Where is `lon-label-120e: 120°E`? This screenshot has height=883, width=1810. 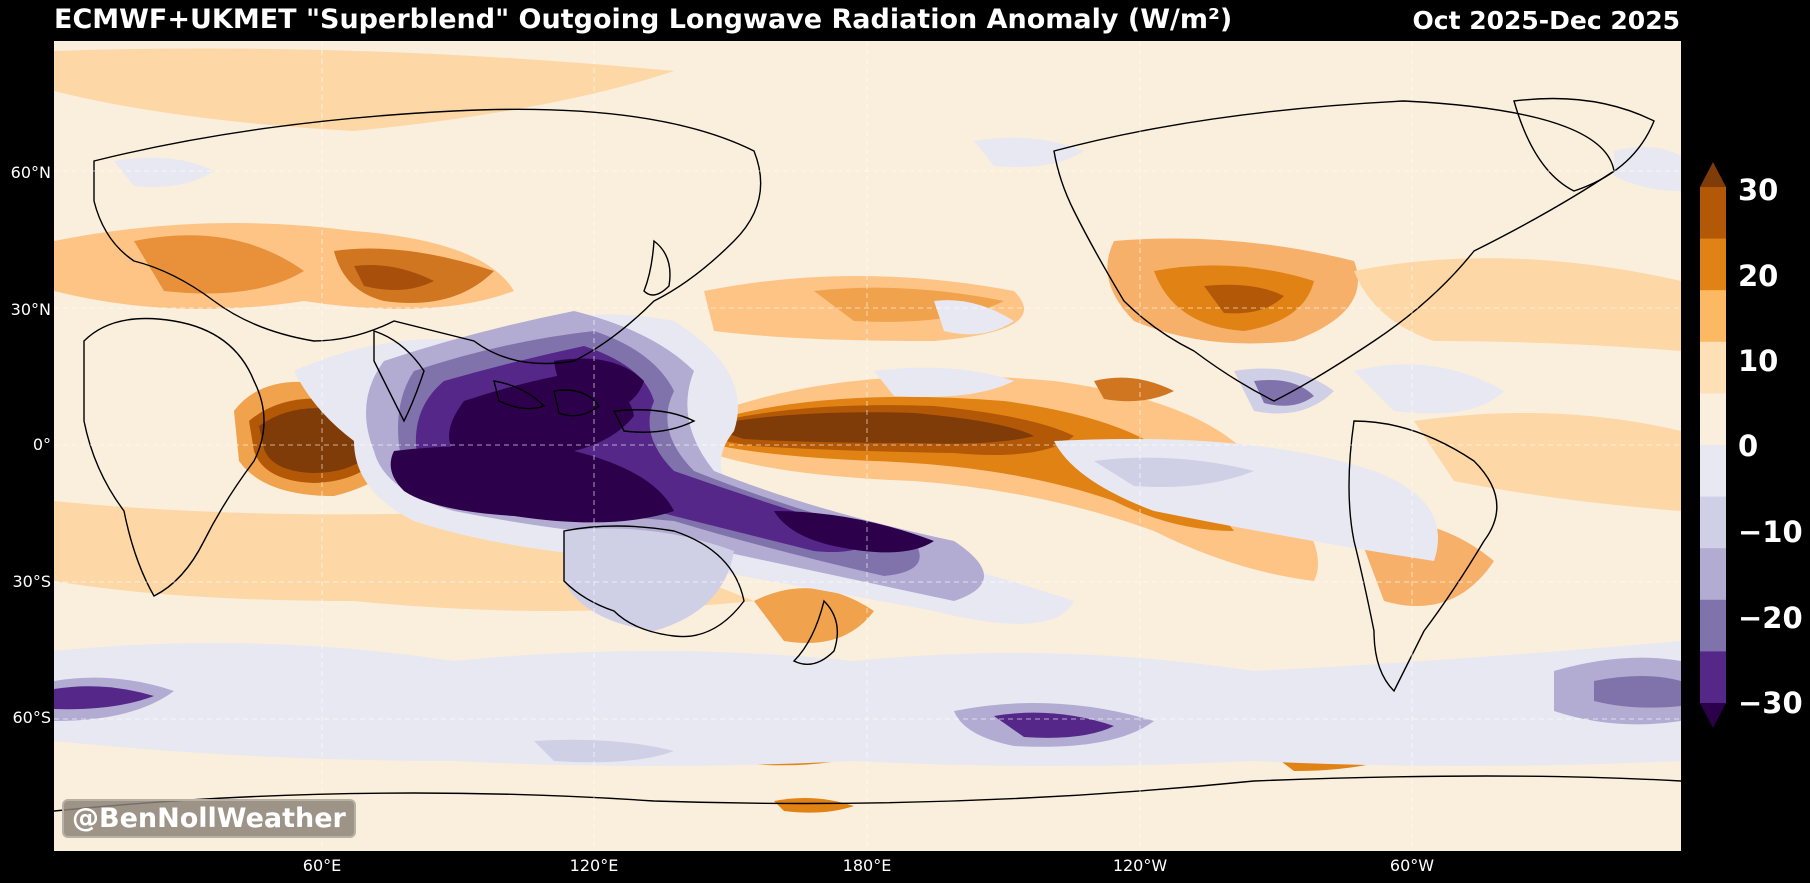
lon-label-120e: 120°E is located at coordinates (594, 865).